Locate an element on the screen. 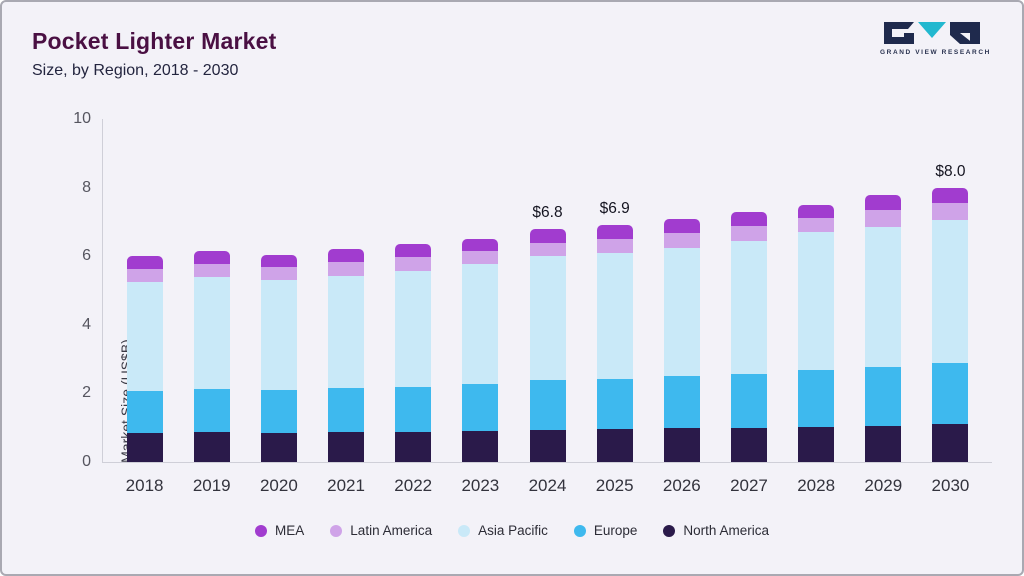 The image size is (1024, 576). legend-label: MEA is located at coordinates (290, 530).